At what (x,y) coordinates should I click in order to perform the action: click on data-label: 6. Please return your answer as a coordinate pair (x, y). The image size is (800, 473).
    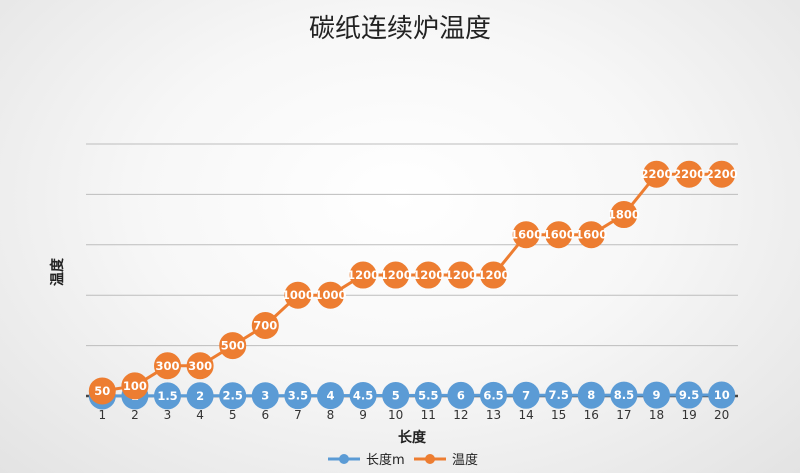
    Looking at the image, I should click on (461, 395).